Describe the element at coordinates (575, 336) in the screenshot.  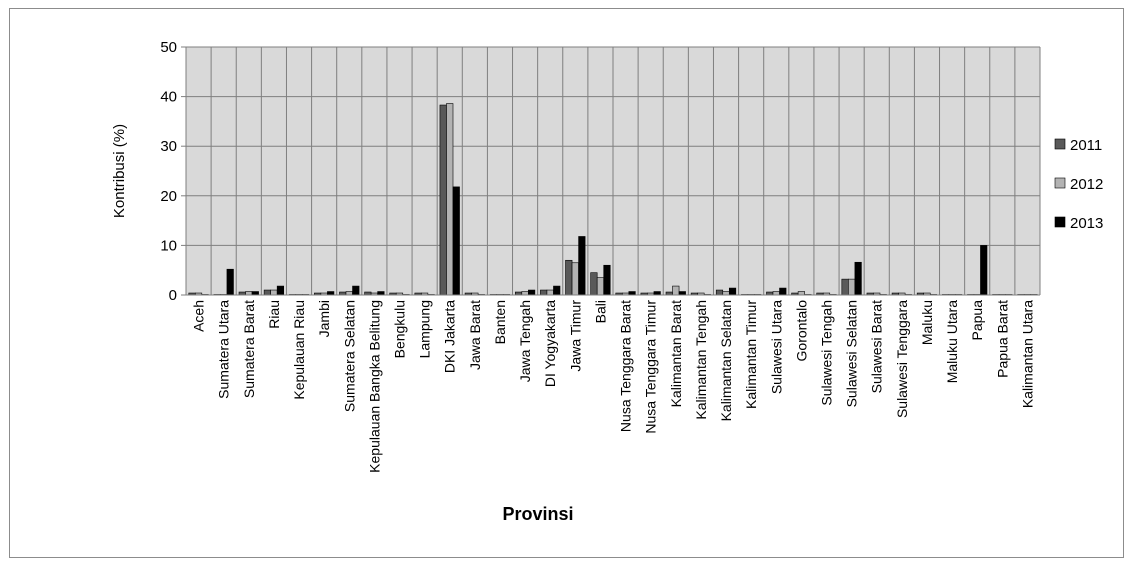
I see `x-tick-label: Jawa Timur` at that location.